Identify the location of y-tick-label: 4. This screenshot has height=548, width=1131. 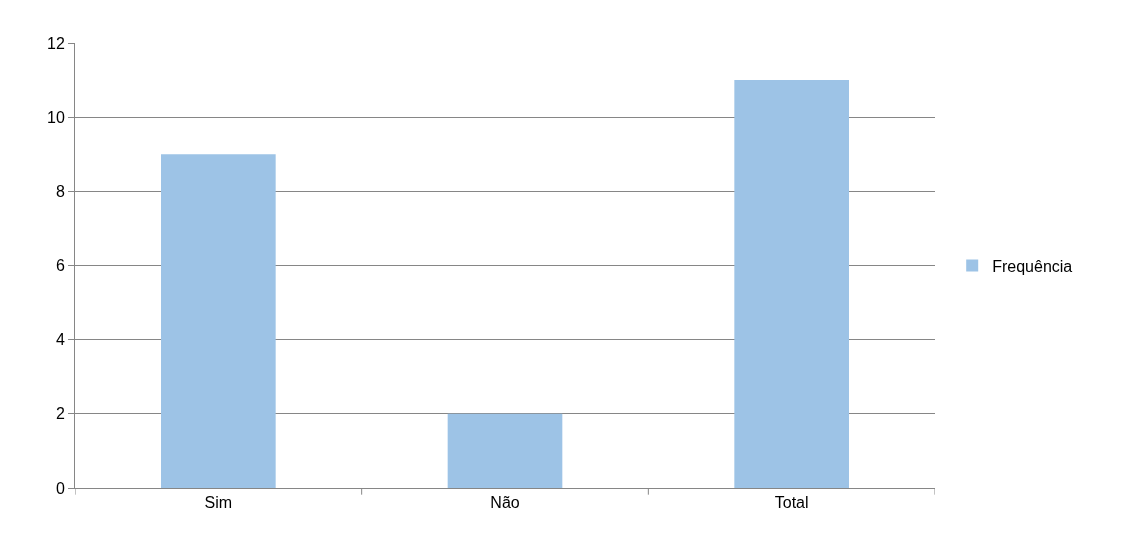
(60, 340).